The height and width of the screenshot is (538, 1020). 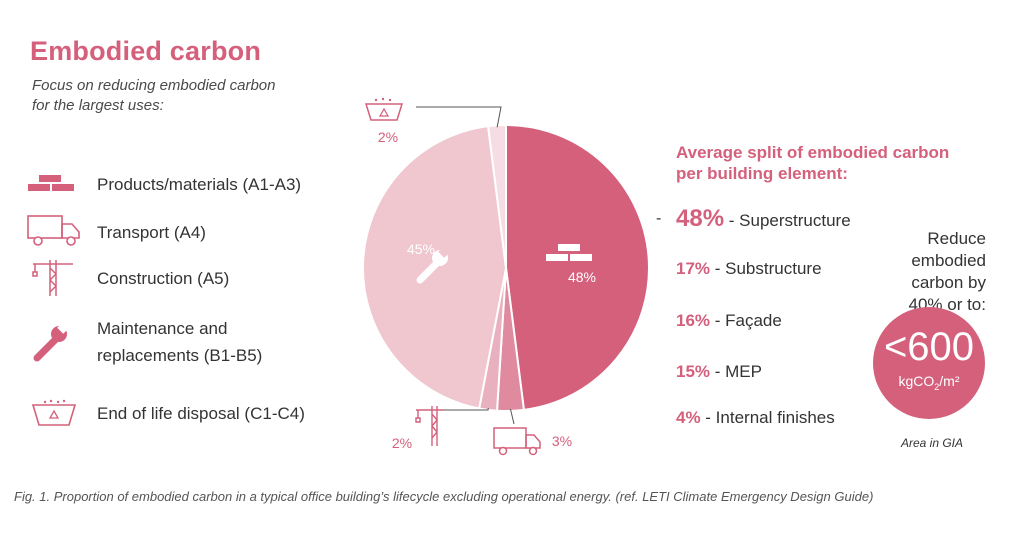 I want to click on target-value: <600, so click(x=929, y=347).